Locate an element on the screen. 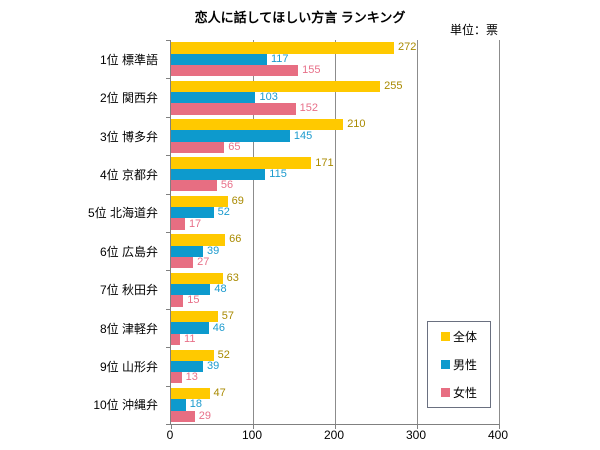  legend-label: 全体 is located at coordinates (465, 336).